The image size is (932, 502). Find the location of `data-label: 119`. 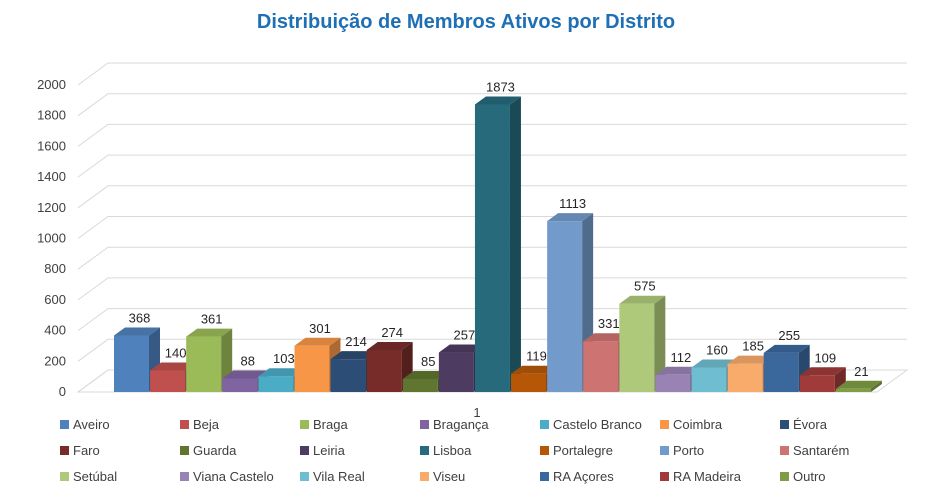

data-label: 119 is located at coordinates (536, 356).